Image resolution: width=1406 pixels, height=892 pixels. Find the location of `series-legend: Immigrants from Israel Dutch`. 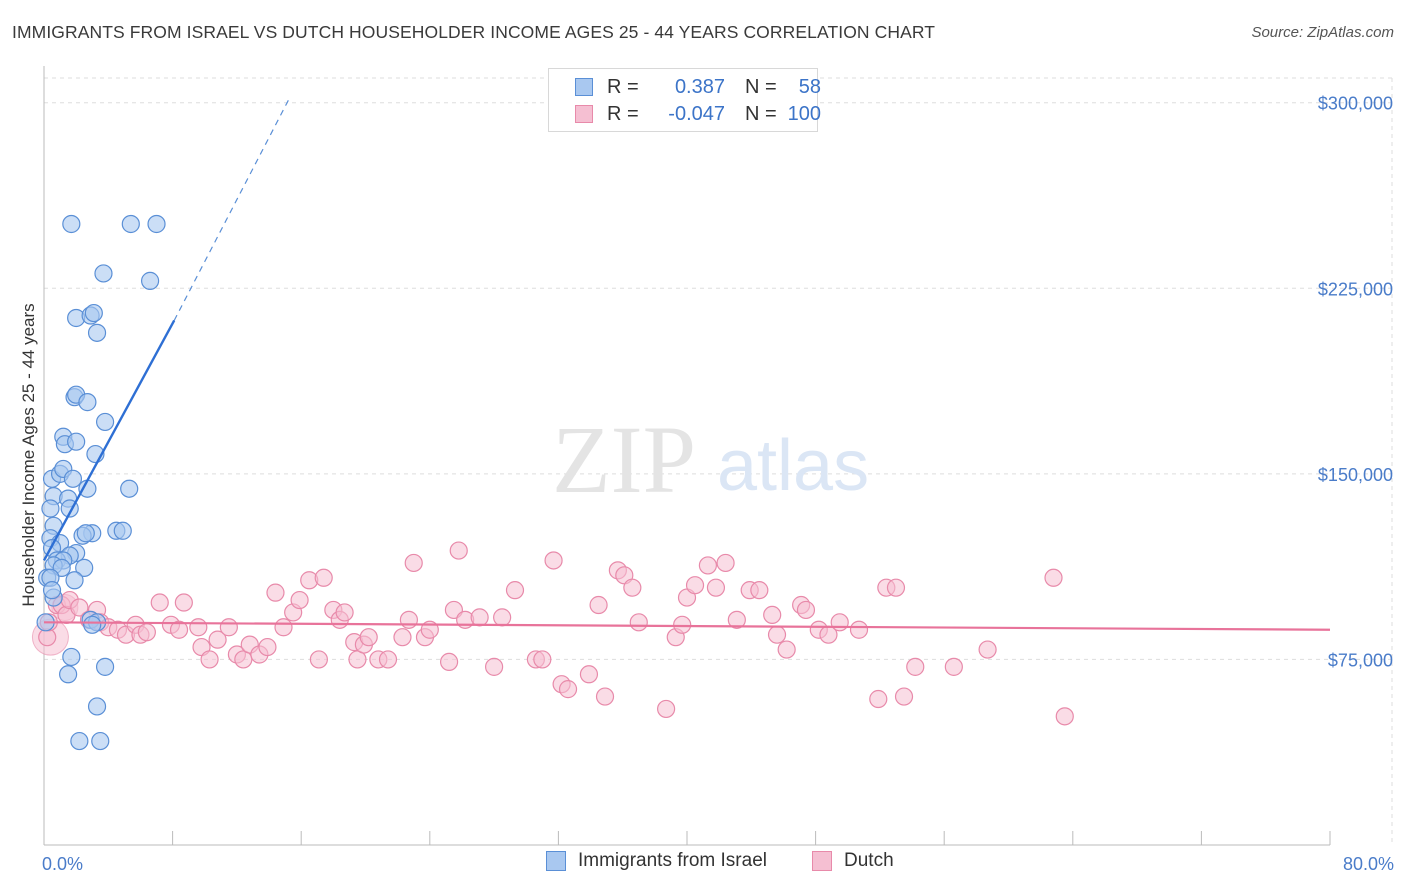

series-legend: Immigrants from Israel Dutch is located at coordinates (703, 864).